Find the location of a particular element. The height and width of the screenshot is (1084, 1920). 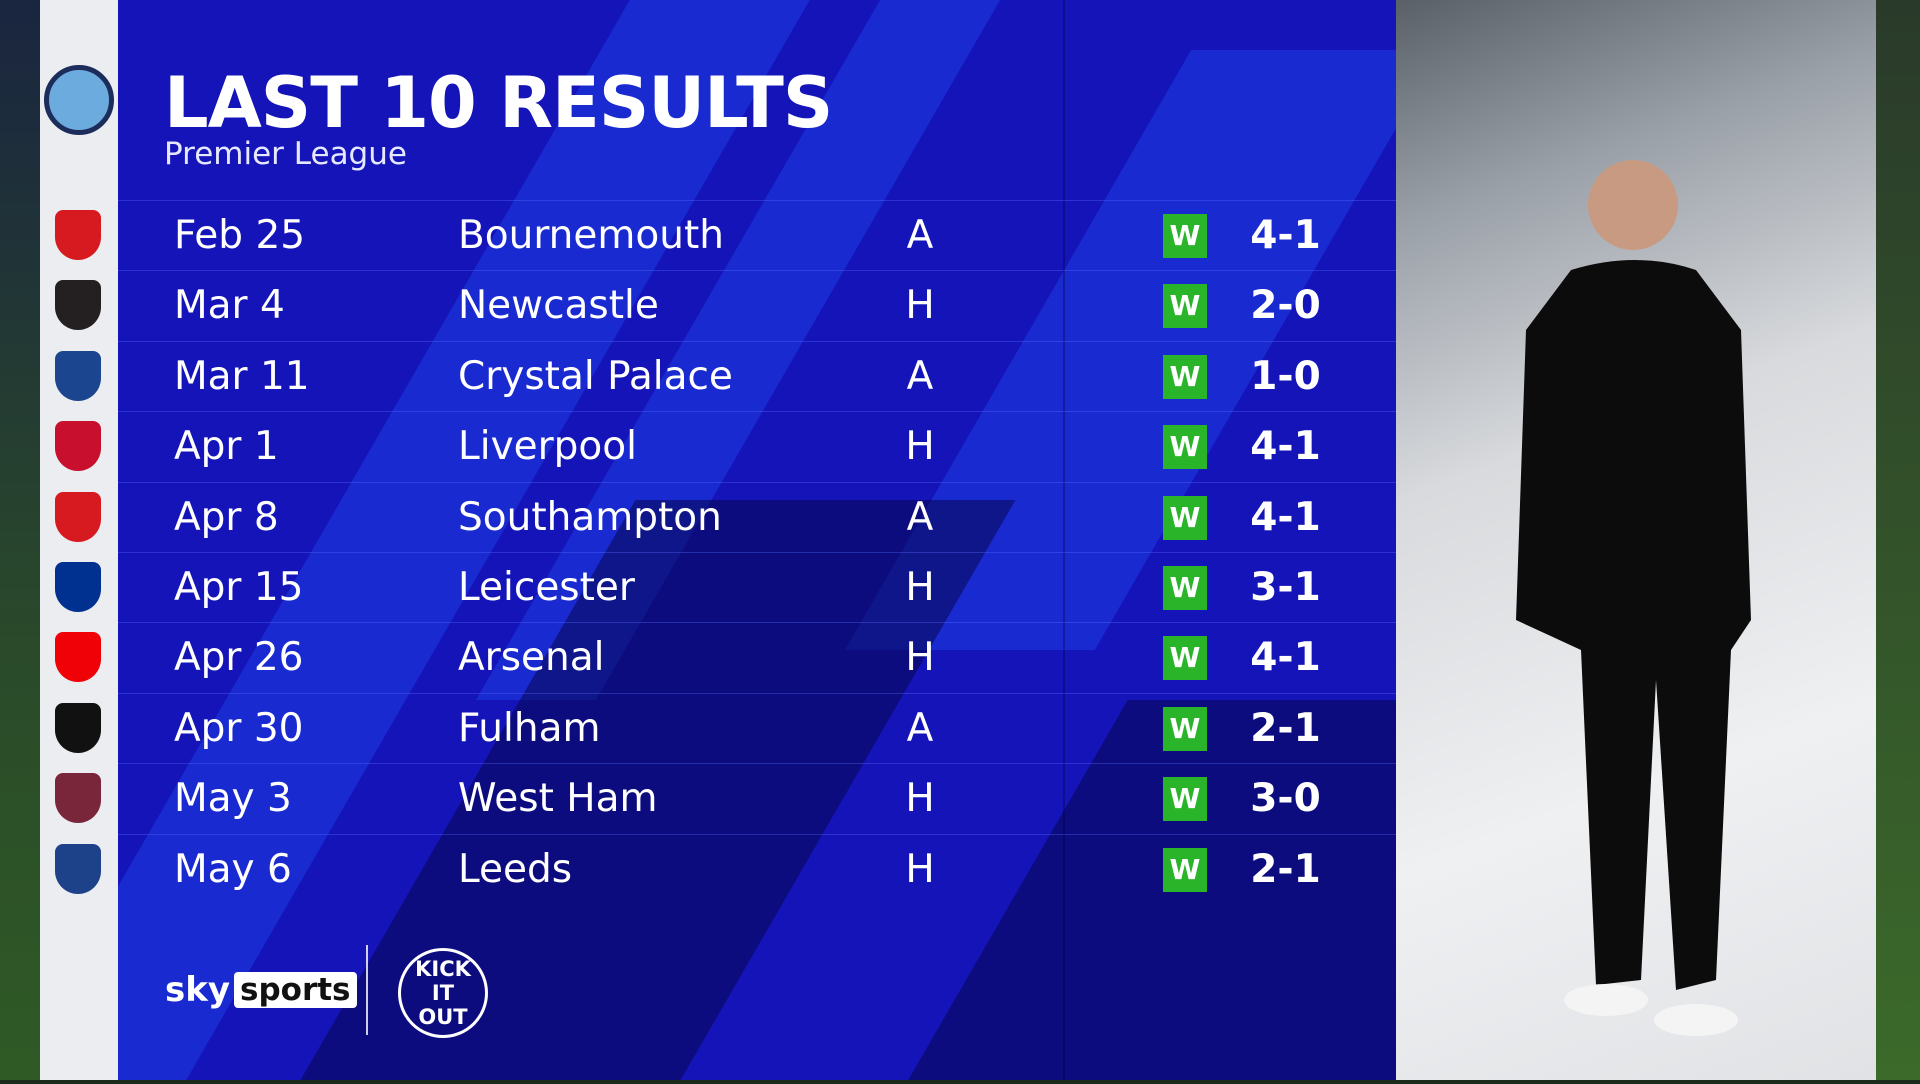

opponent-name: Newcastle is located at coordinates (558, 306).